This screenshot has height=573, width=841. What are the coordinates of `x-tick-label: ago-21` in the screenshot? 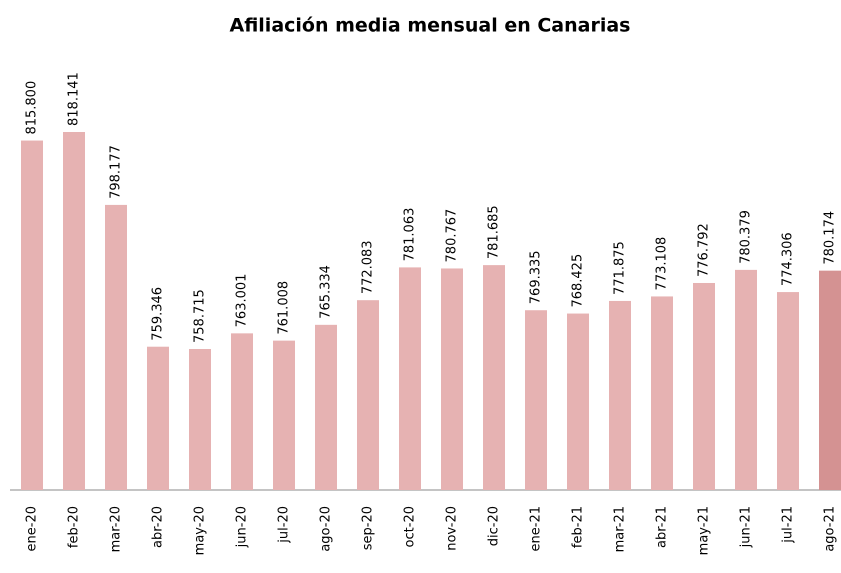 It's located at (830, 529).